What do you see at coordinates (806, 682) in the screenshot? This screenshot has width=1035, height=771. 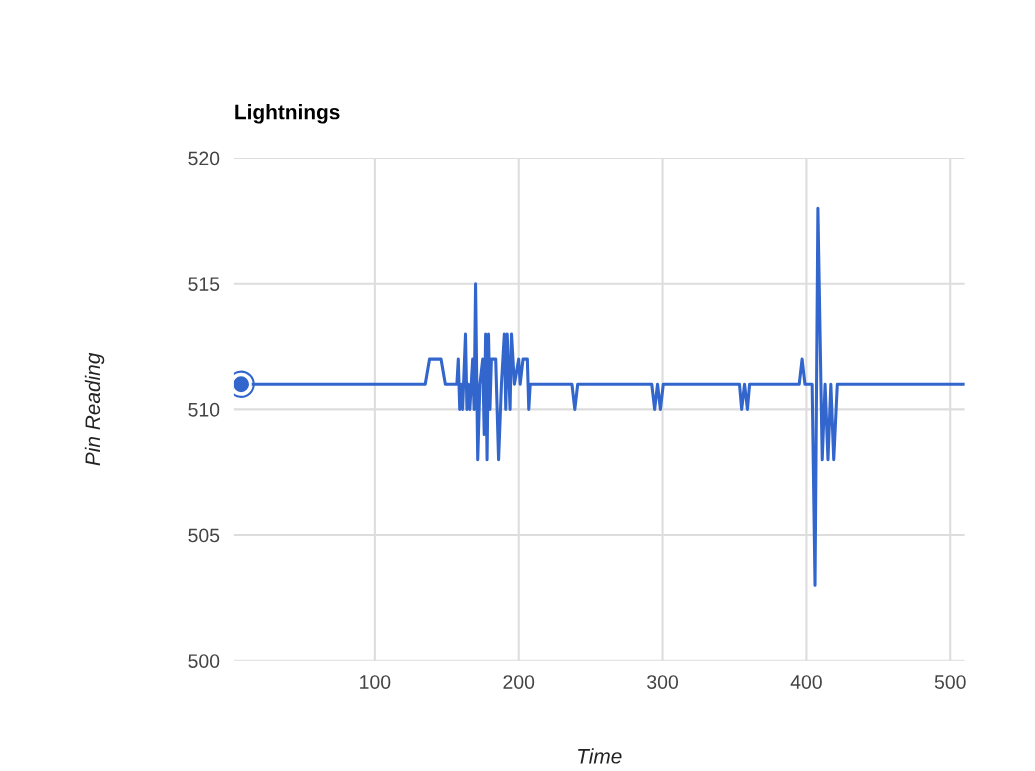 I see `x-tick-label: 400` at bounding box center [806, 682].